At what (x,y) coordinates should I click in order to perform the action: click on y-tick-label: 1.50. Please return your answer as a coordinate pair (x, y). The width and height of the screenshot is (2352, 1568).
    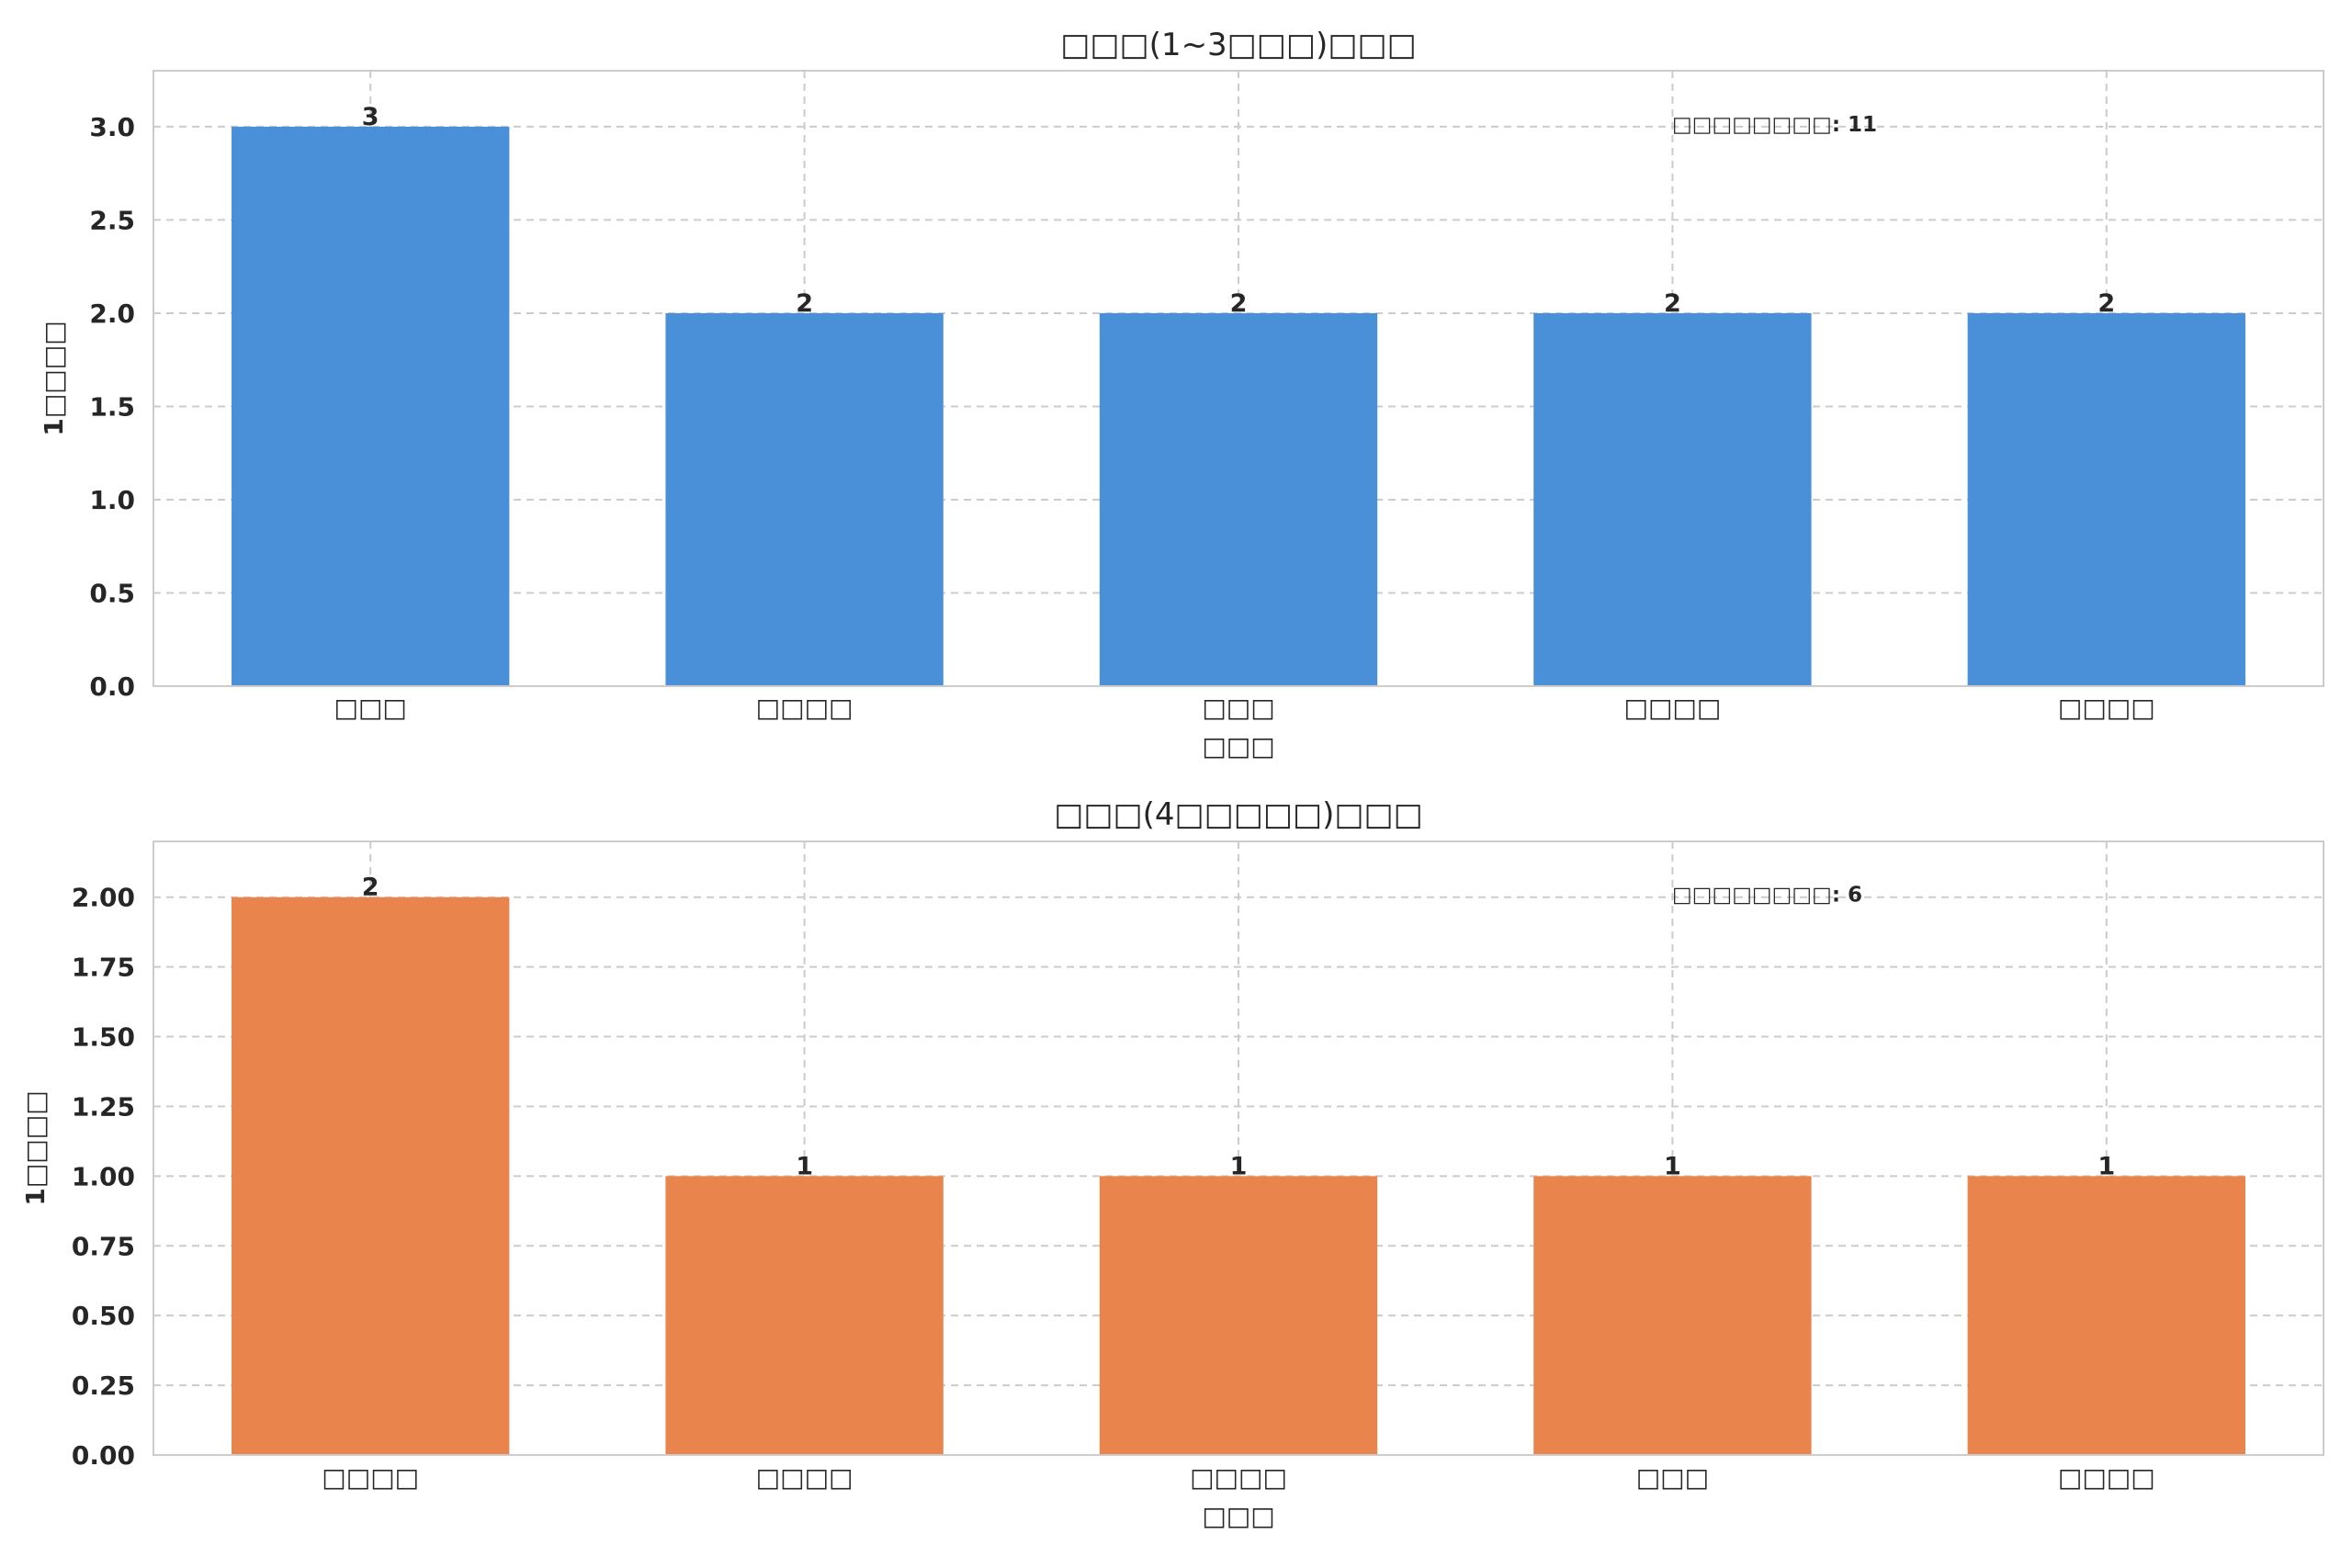
    Looking at the image, I should click on (103, 1037).